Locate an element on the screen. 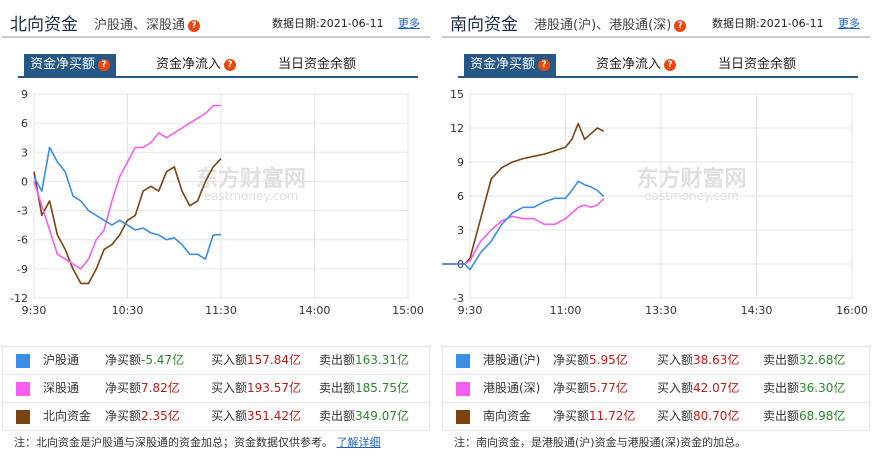  legend-name: 北向资金 is located at coordinates (67, 416).